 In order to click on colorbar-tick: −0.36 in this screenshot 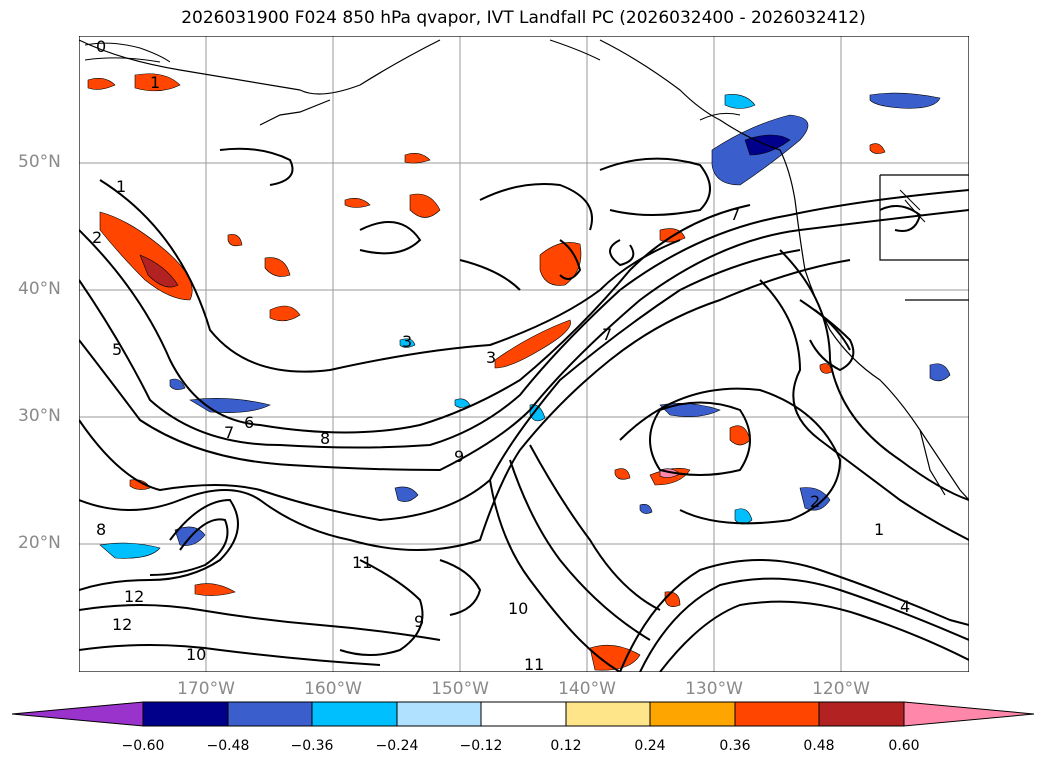, I will do `click(312, 746)`.